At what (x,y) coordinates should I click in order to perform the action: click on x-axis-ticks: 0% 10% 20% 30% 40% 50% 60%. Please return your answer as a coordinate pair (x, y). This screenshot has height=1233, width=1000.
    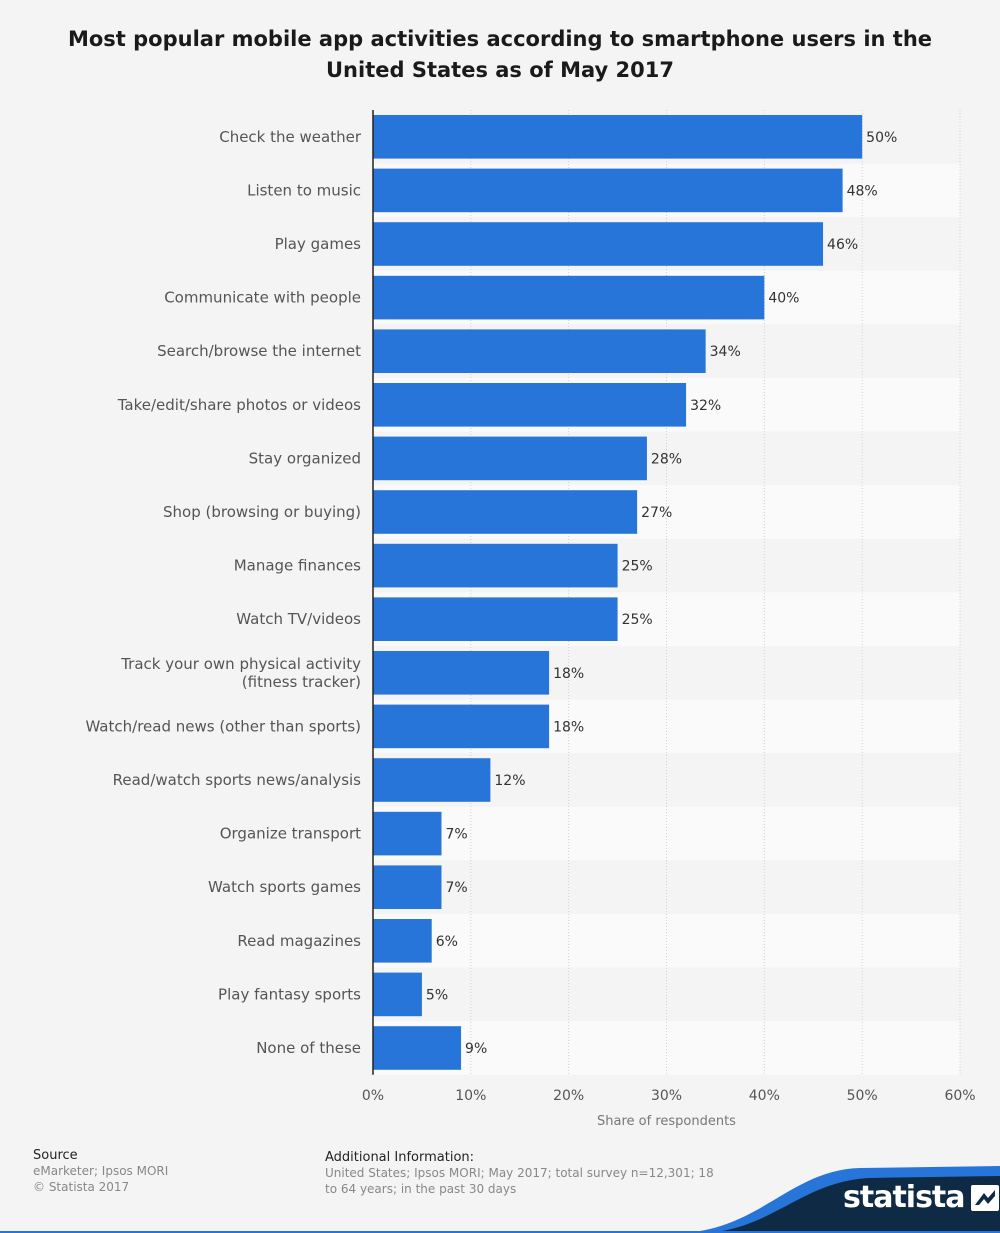
    Looking at the image, I should click on (669, 1096).